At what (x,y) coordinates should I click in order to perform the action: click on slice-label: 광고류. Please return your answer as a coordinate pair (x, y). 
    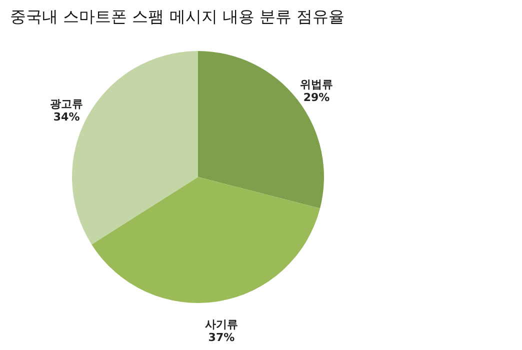
    Looking at the image, I should click on (67, 104).